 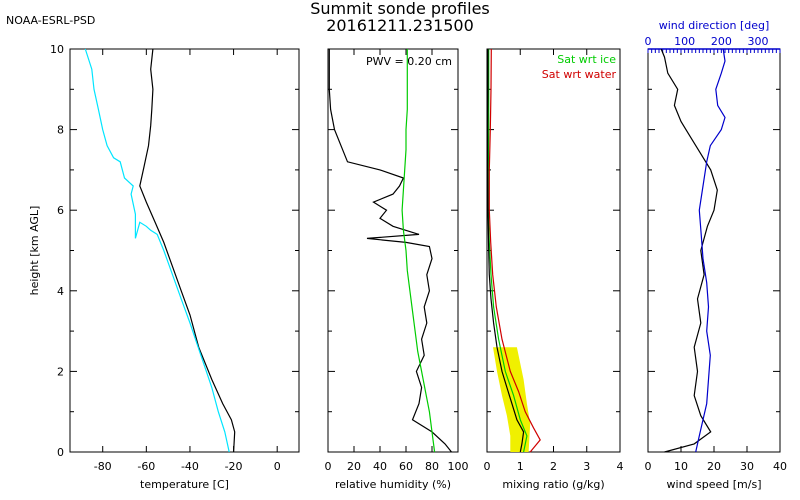 What do you see at coordinates (409, 61) in the screenshot?
I see `relative-humidity-annotation: PWV = 0.20 cm` at bounding box center [409, 61].